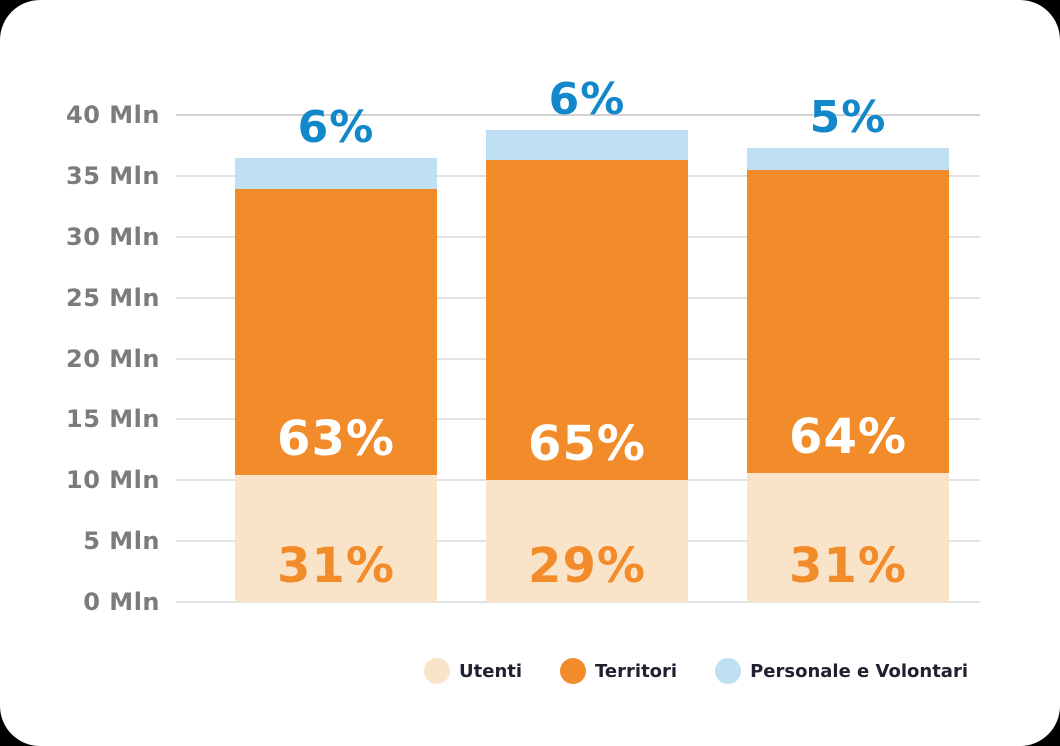 The width and height of the screenshot is (1060, 746). What do you see at coordinates (336, 332) in the screenshot?
I see `territori-segment: 63%` at bounding box center [336, 332].